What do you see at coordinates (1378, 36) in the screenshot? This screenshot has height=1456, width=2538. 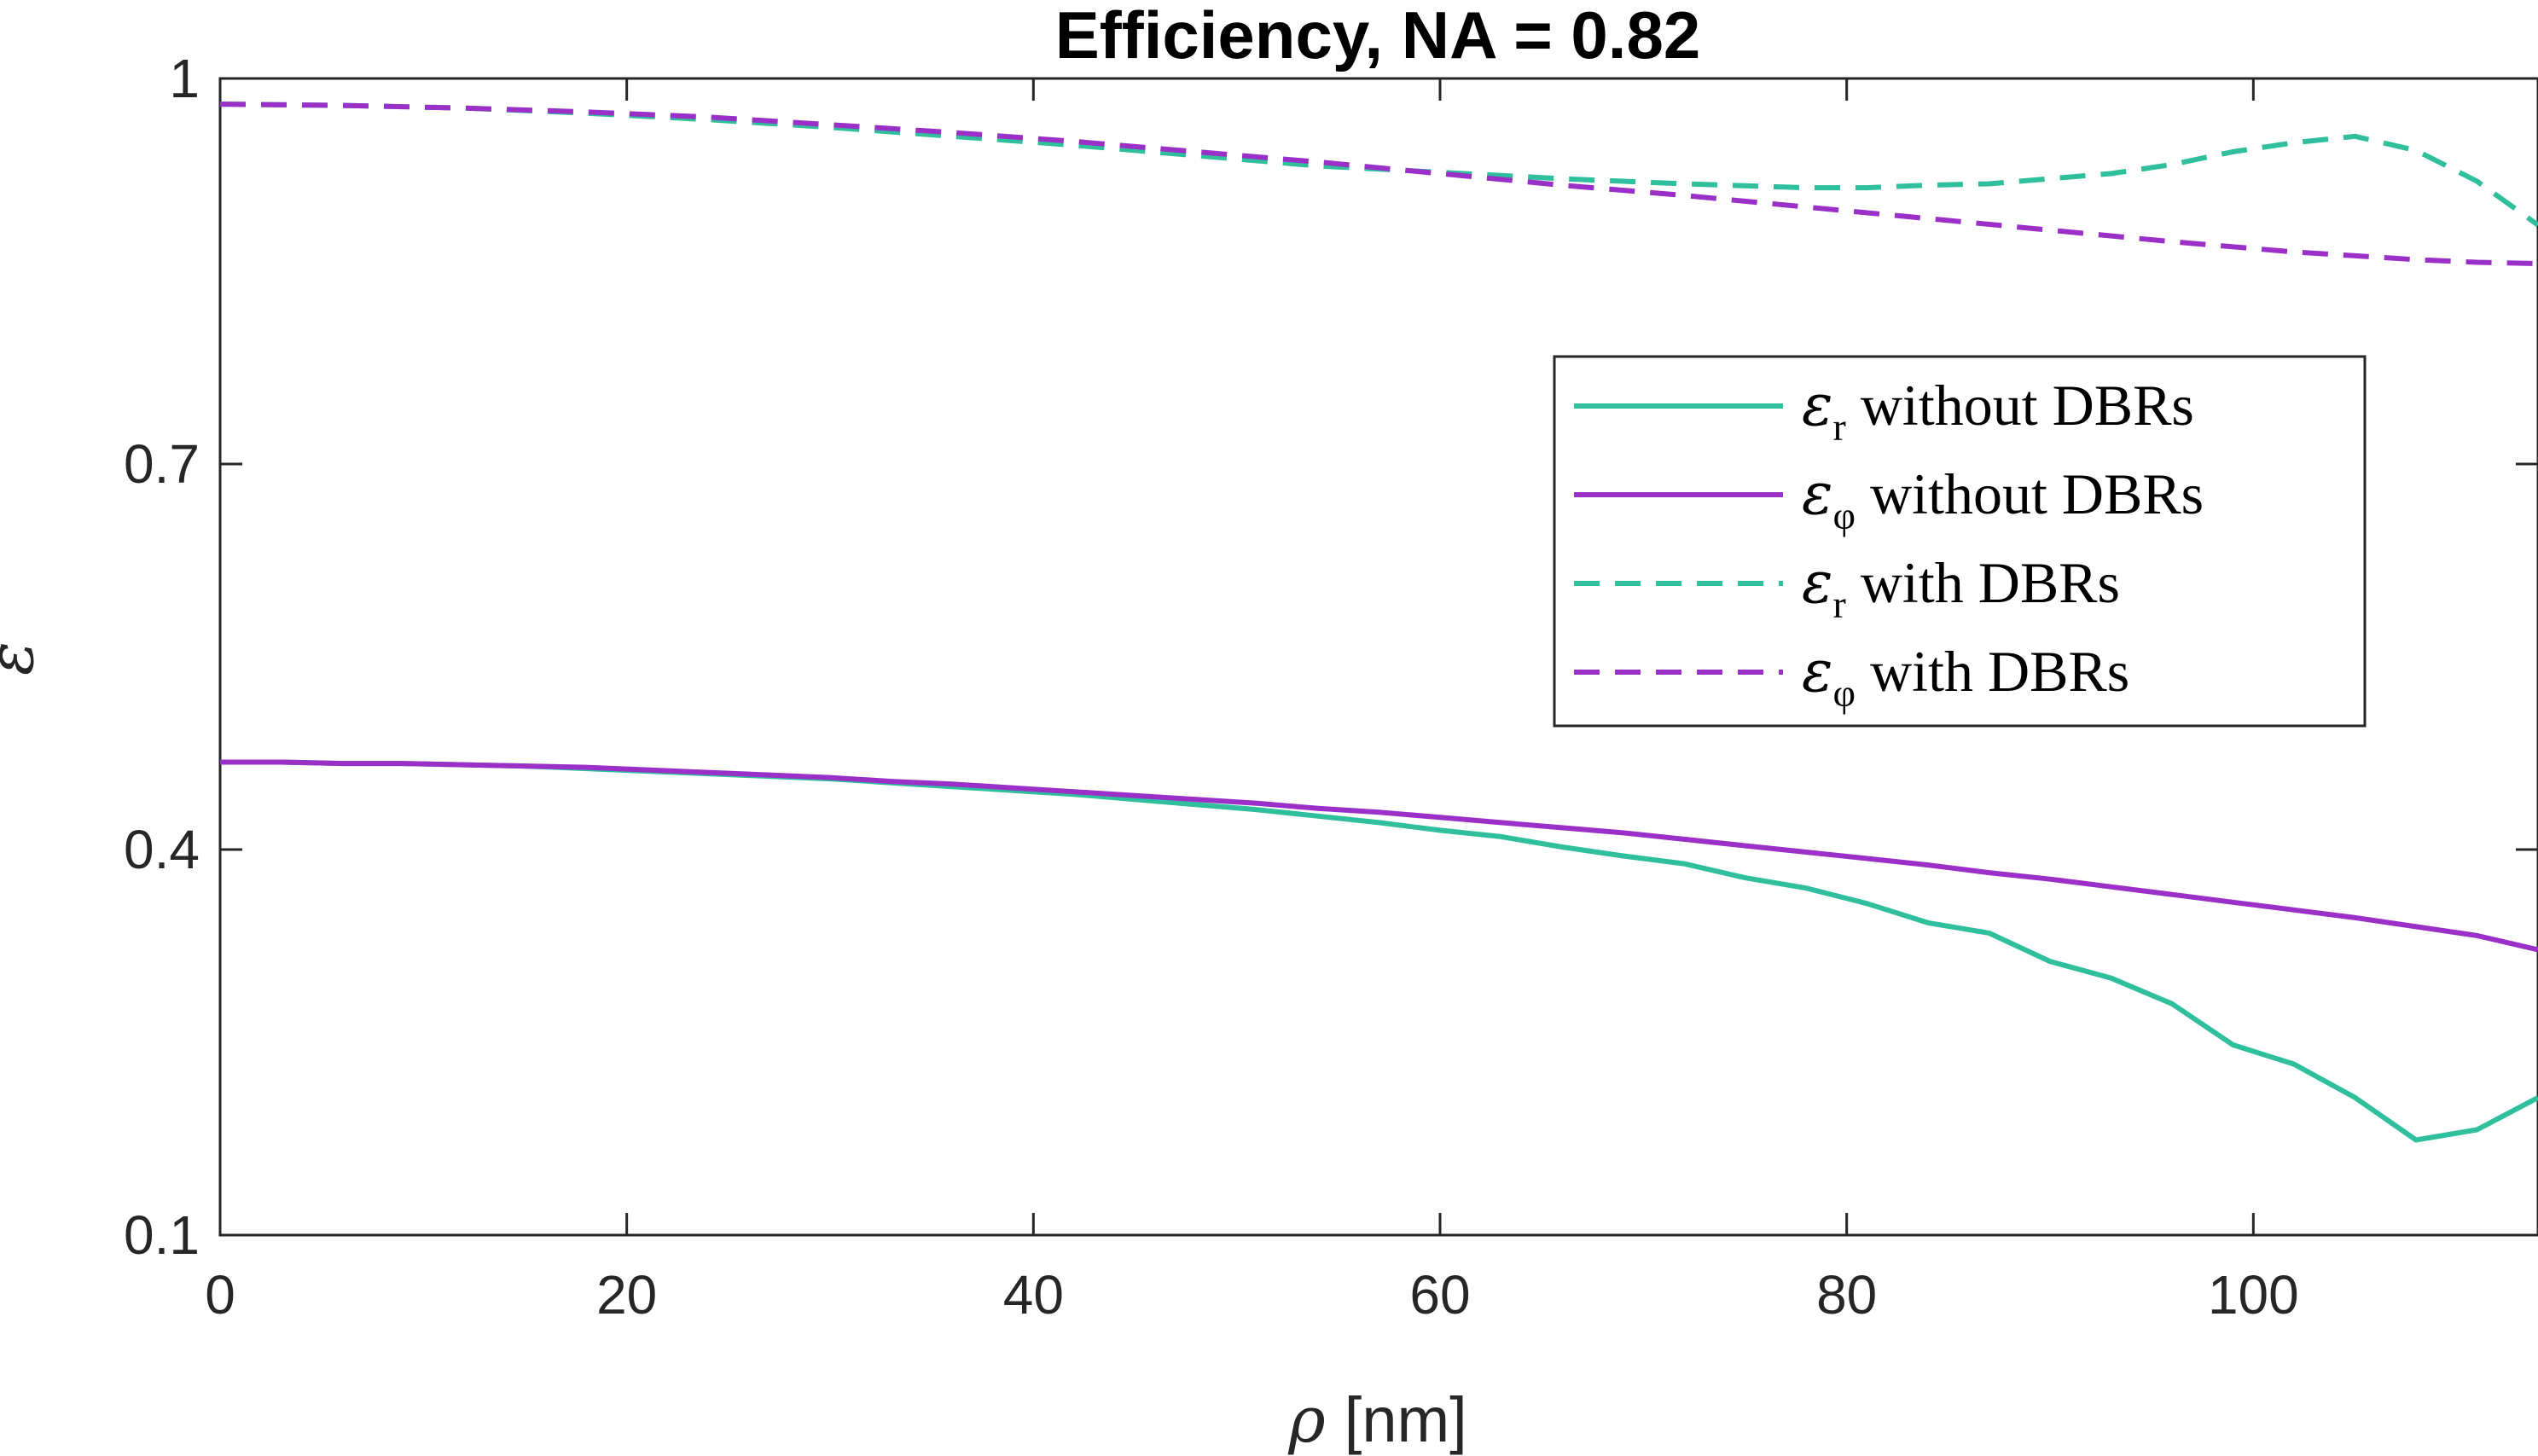 I see `chart-title: Efficiency, NA = 0.82` at bounding box center [1378, 36].